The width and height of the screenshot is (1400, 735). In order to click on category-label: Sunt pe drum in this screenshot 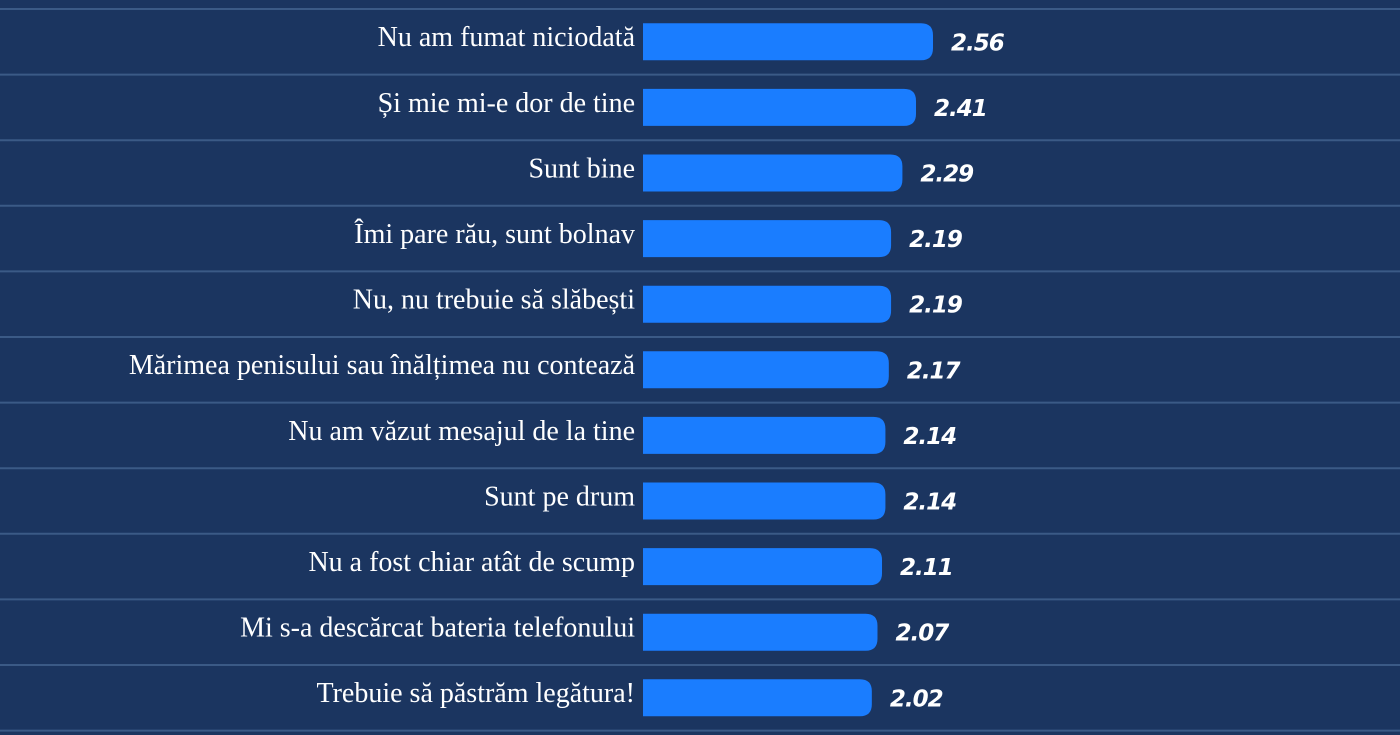, I will do `click(559, 496)`.